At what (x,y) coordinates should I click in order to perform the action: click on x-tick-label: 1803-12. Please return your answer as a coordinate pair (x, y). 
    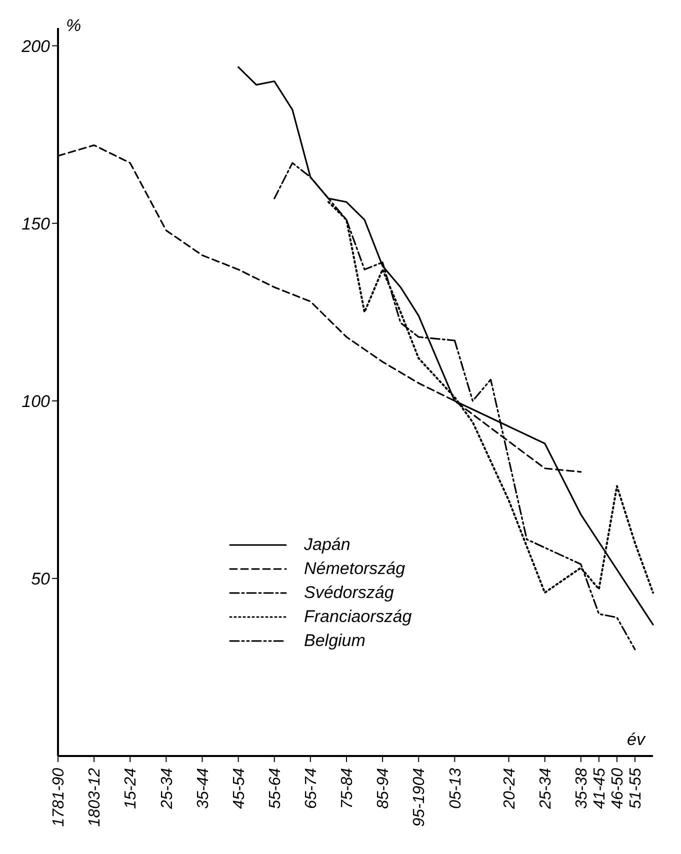
    Looking at the image, I should click on (95, 797).